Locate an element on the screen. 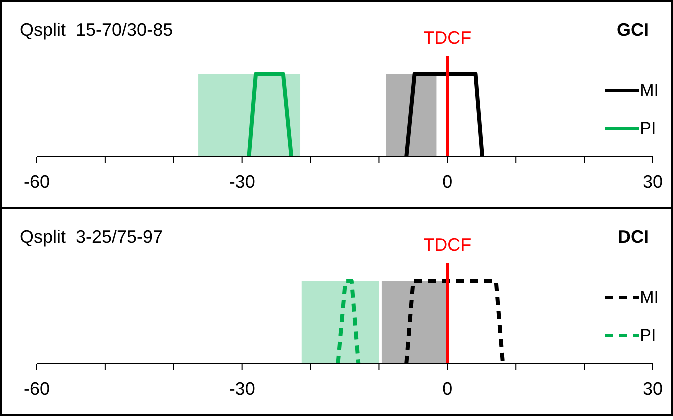 This screenshot has width=673, height=420. chart-title: Qsplit 15-70/30-85 is located at coordinates (97, 30).